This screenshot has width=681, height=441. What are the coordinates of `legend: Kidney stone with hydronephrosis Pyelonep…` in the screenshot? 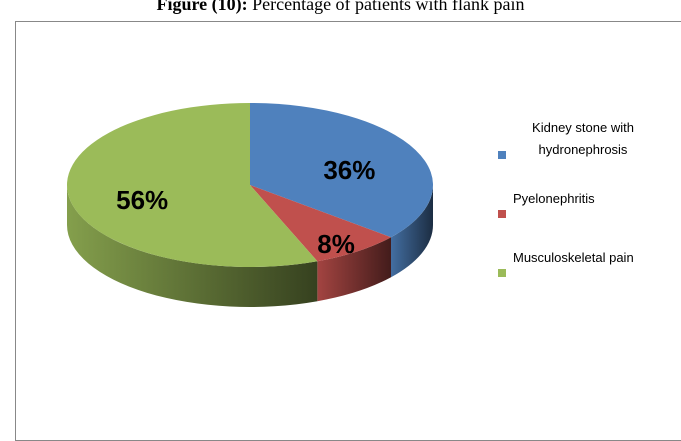 It's located at (588, 211).